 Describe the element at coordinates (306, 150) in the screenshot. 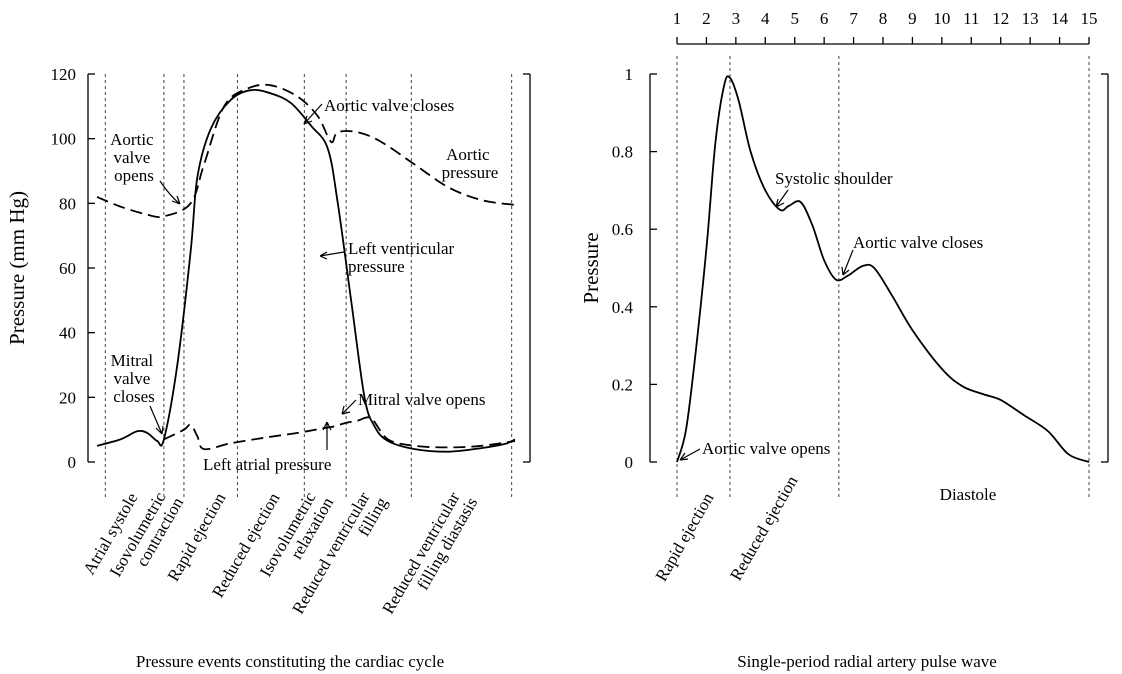

I see `series-aortic-pressure` at that location.